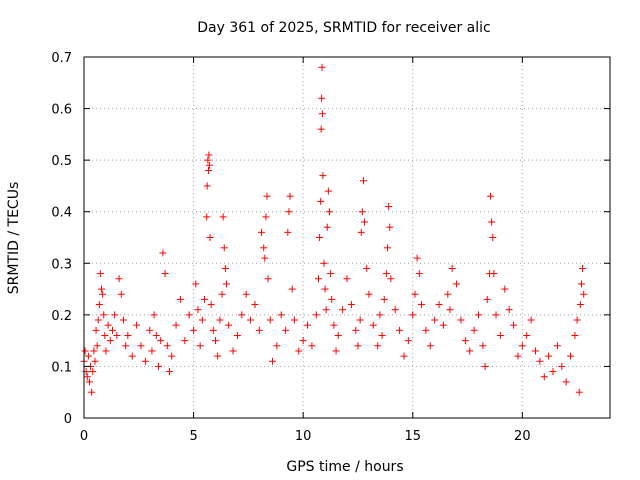 The image size is (640, 480). What do you see at coordinates (61, 316) in the screenshot?
I see `y-tick-label: 0.2` at bounding box center [61, 316].